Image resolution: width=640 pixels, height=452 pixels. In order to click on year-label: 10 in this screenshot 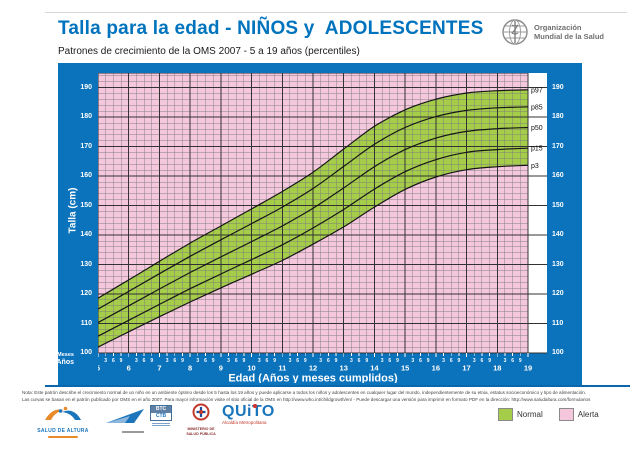, I will do `click(251, 368)`.